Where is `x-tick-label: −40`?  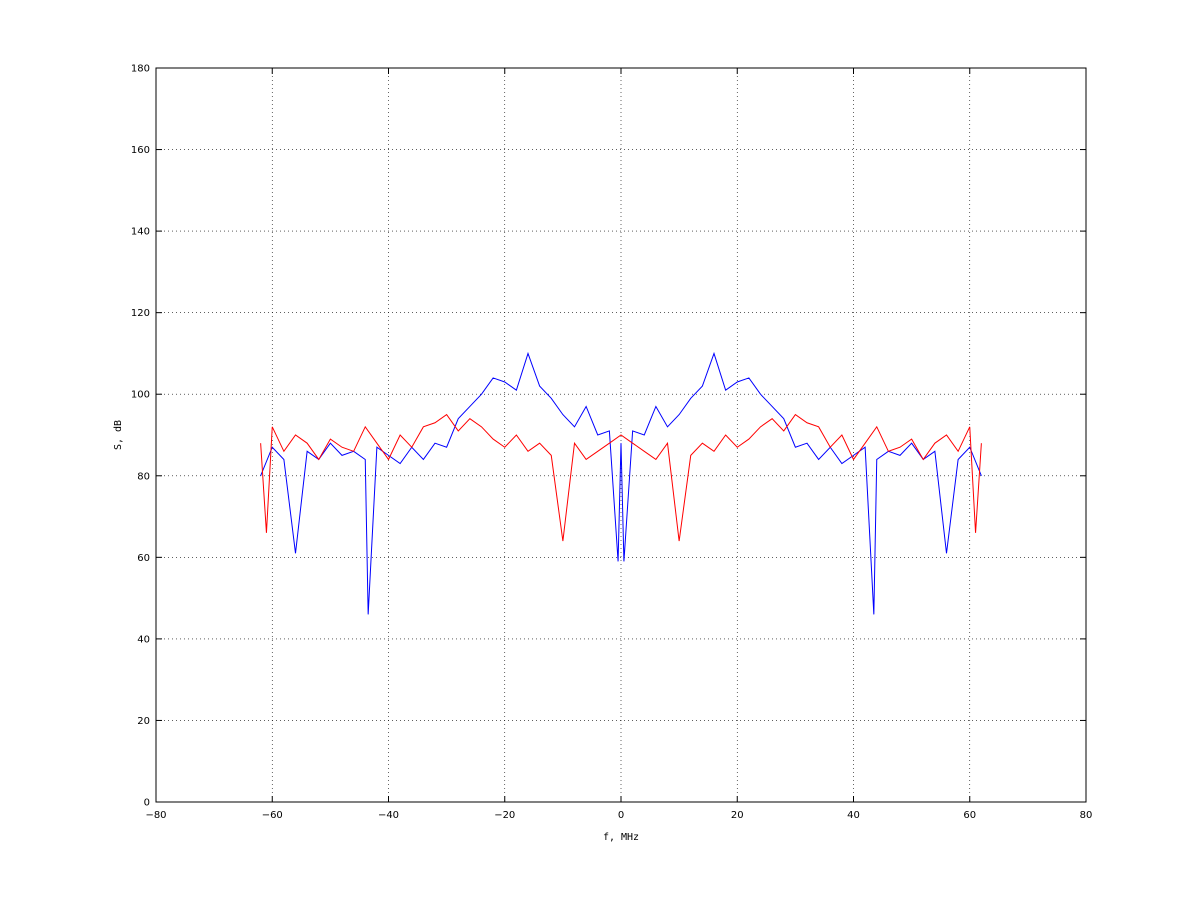 x-tick-label: −40 is located at coordinates (388, 815).